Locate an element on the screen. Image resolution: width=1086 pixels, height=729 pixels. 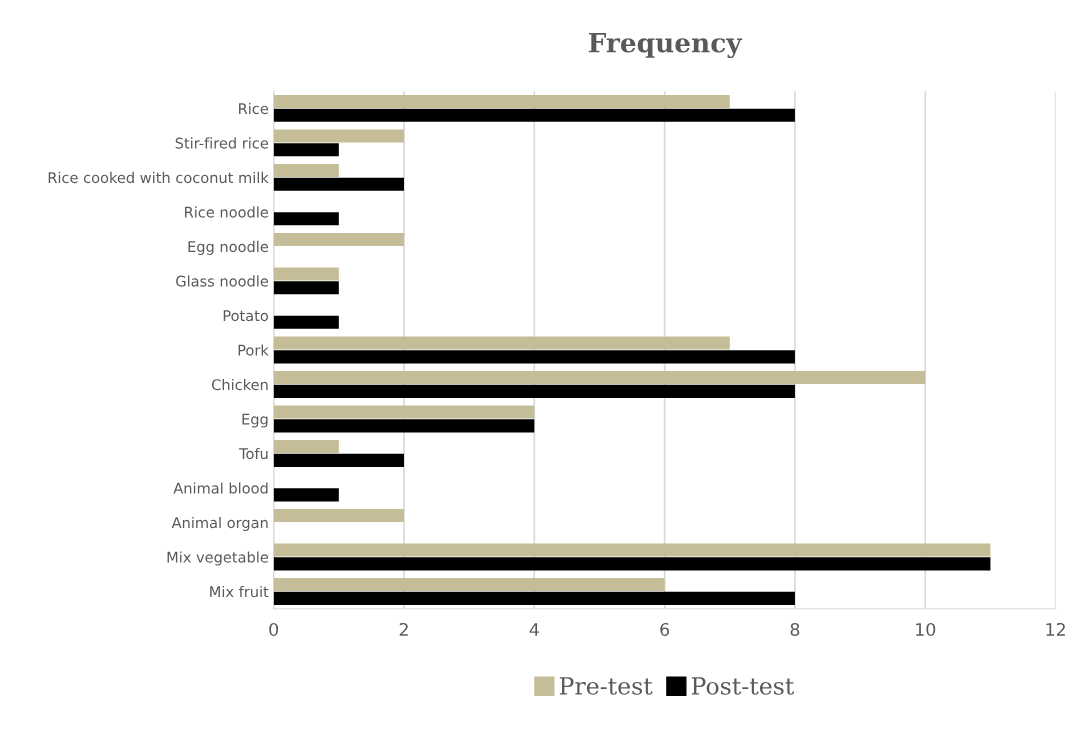
y-tick-label: Animal organ is located at coordinates (219, 524).